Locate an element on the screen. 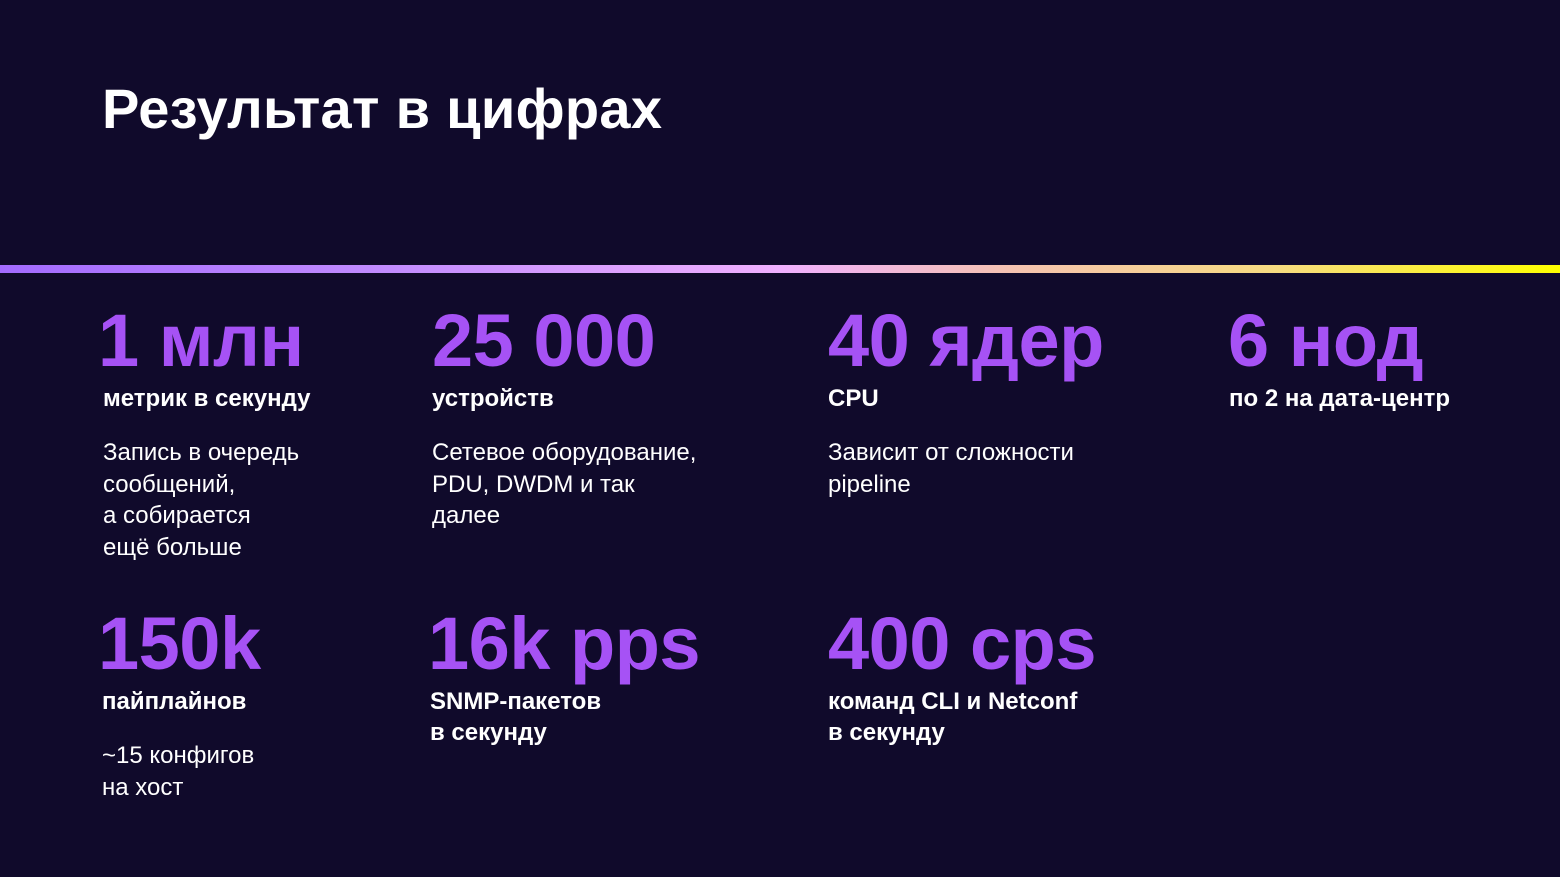 This screenshot has height=877, width=1560. stat-value: 16k pps is located at coordinates (564, 643).